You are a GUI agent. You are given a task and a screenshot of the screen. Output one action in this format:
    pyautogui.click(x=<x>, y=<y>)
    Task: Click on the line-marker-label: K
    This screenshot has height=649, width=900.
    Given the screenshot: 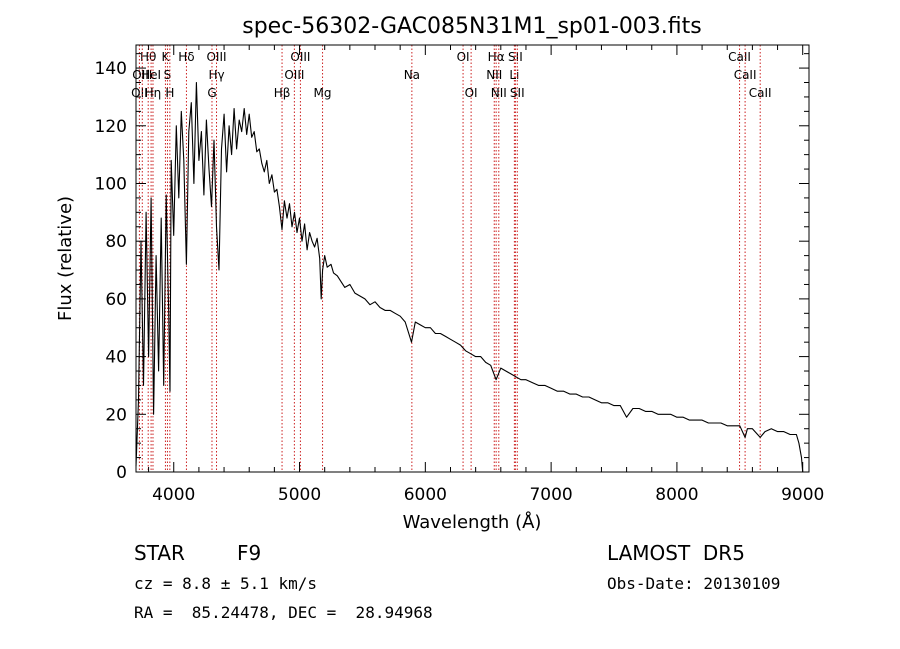 What is the action you would take?
    pyautogui.click(x=165, y=57)
    